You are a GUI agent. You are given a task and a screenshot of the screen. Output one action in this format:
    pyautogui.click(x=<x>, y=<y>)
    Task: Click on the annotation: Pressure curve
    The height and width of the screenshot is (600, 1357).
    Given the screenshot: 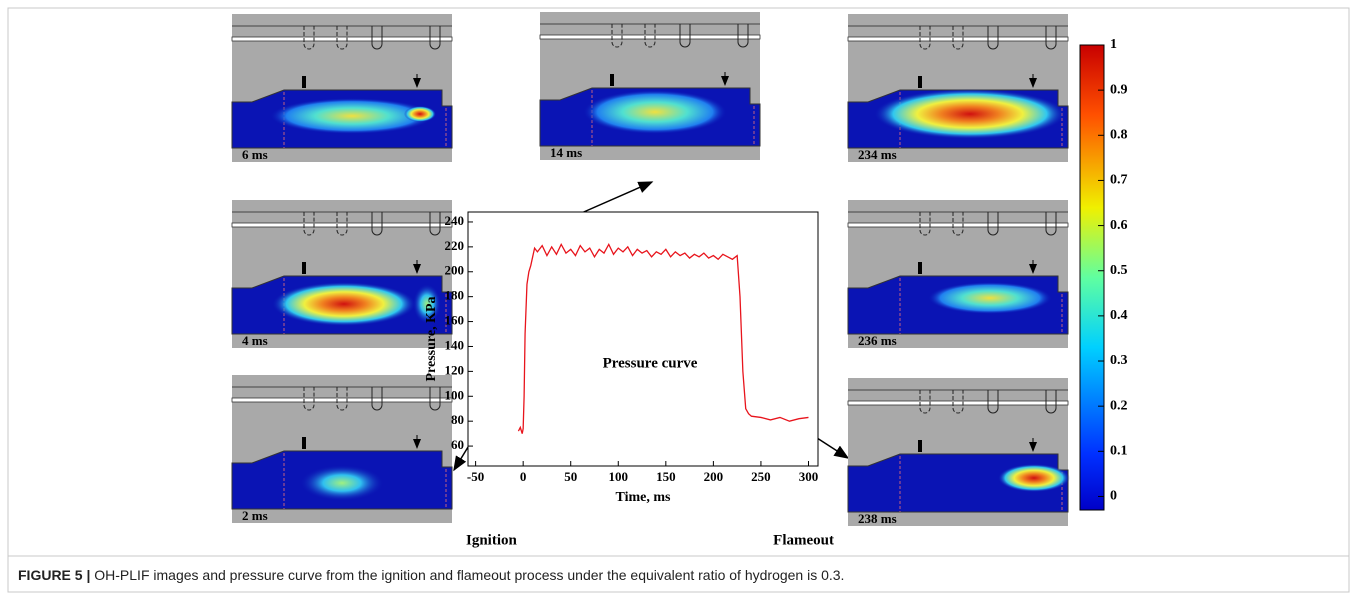 What is the action you would take?
    pyautogui.click(x=650, y=363)
    